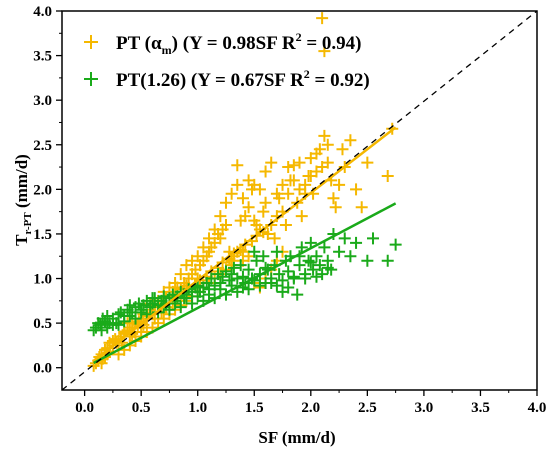  Describe the element at coordinates (480, 408) in the screenshot. I see `x-tick-label: 3.5` at that location.